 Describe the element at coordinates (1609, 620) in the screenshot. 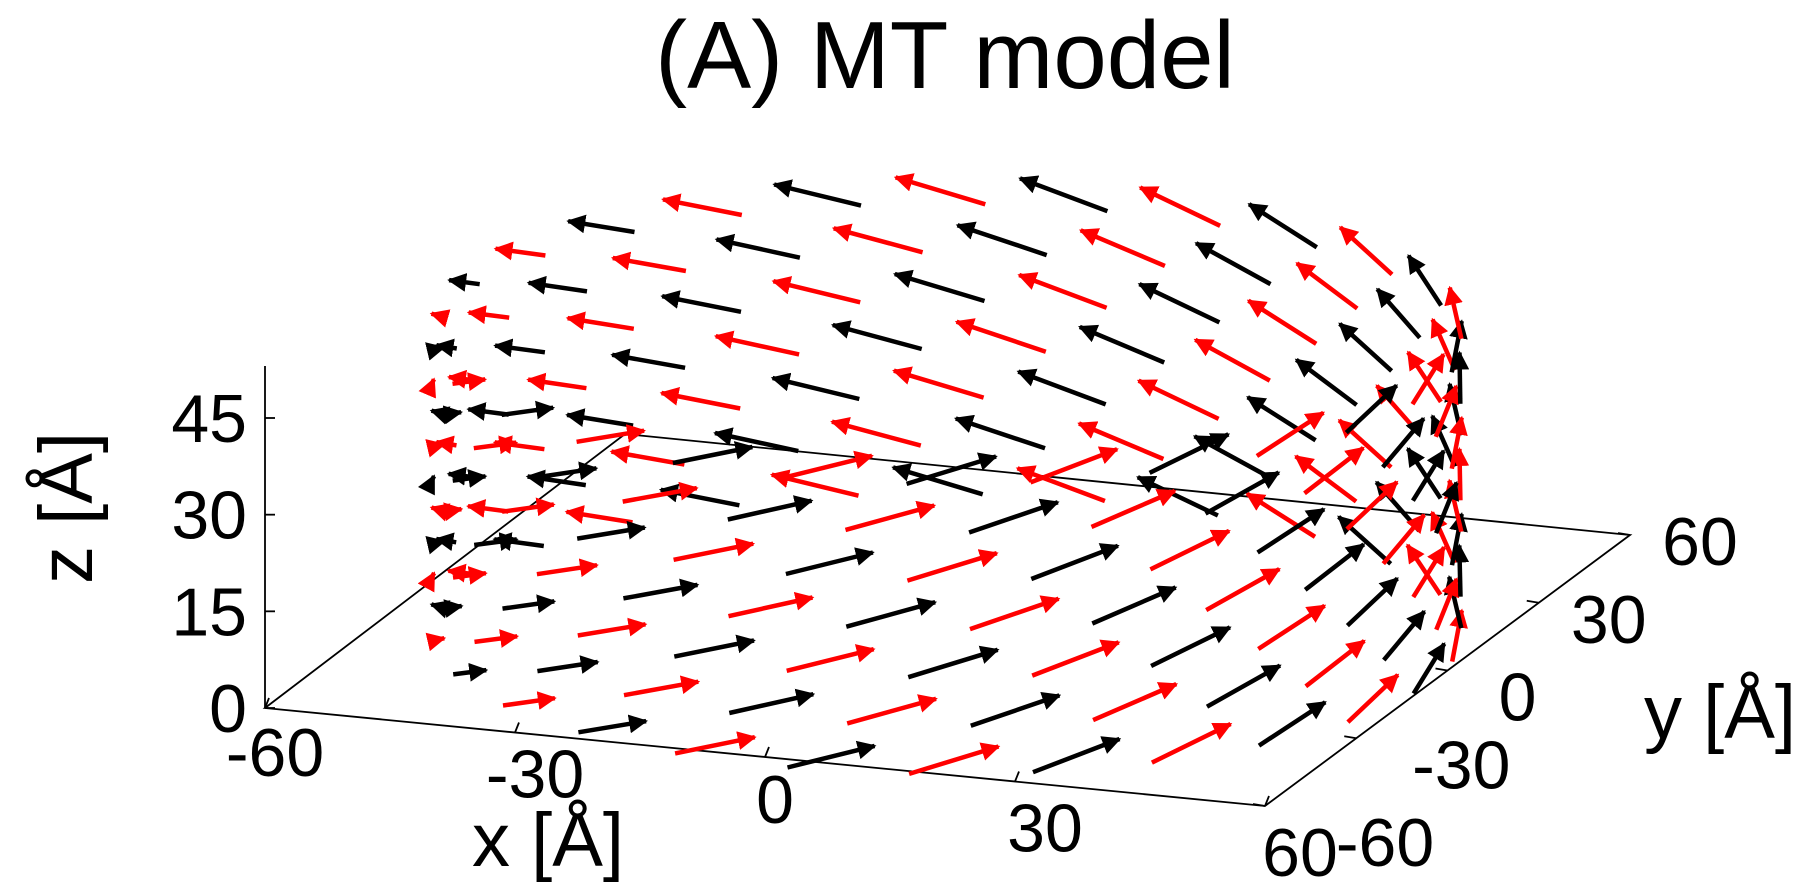

I see `y-tick-label: 30` at that location.